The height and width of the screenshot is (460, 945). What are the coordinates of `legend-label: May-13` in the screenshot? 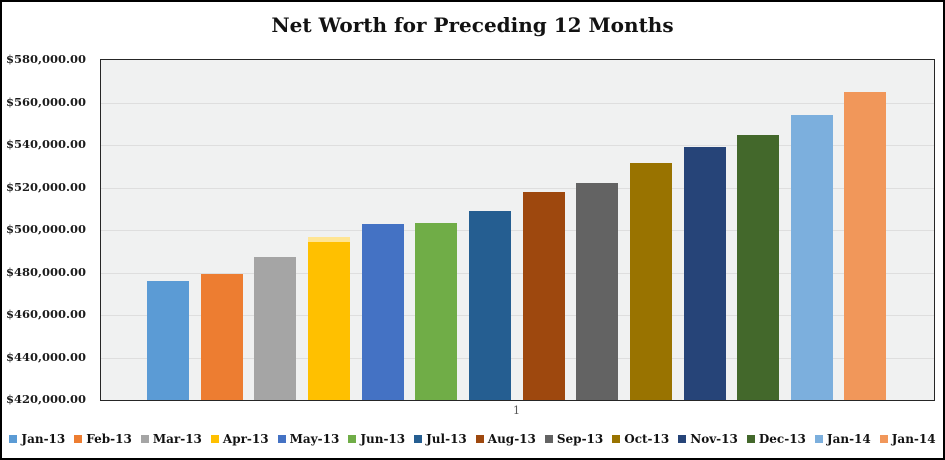 It's located at (314, 439).